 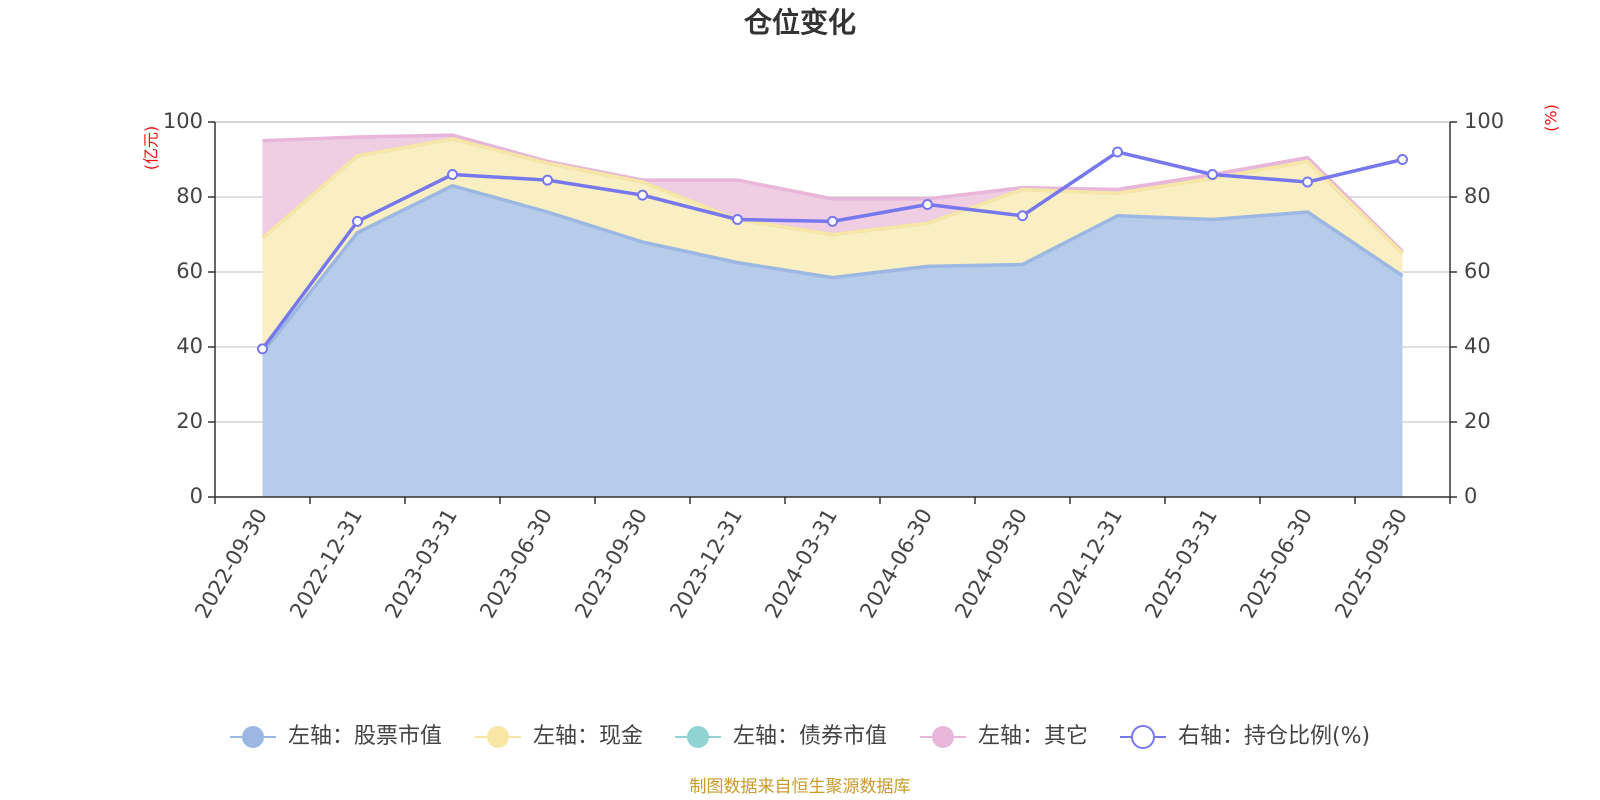 What do you see at coordinates (196, 496) in the screenshot?
I see `left-tick-label: 0` at bounding box center [196, 496].